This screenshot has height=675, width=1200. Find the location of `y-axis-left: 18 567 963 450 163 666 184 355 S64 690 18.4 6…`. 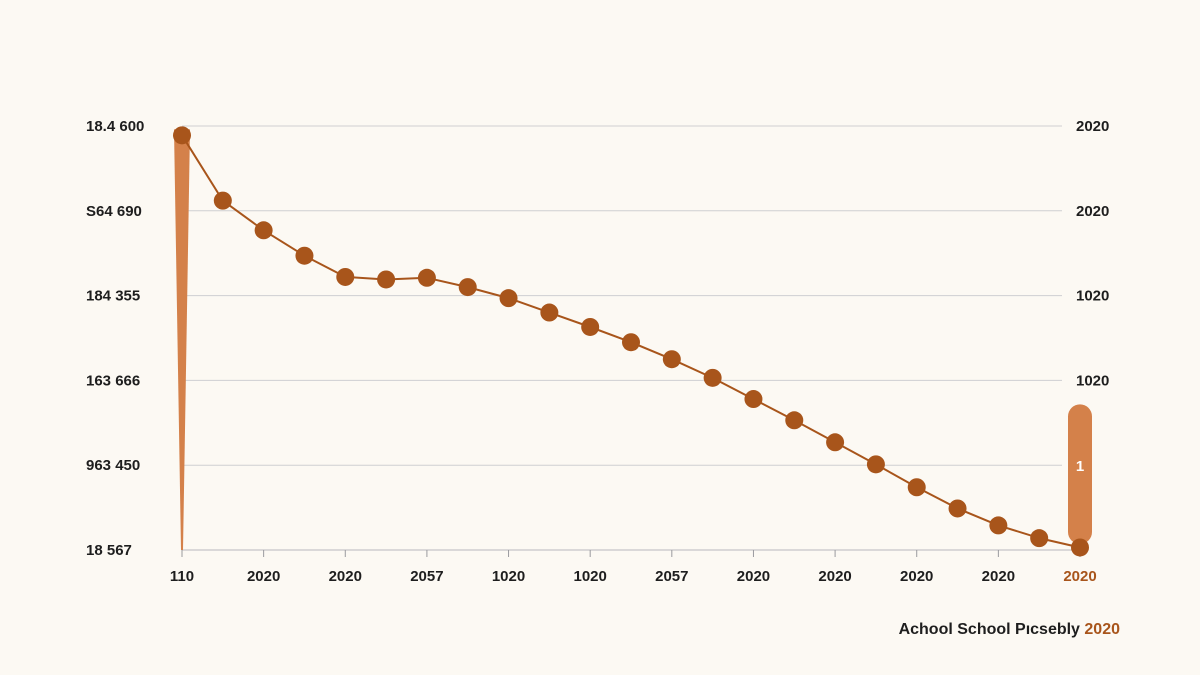

y-axis-left: 18 567 963 450 163 666 184 355 S64 690 18.4 6… is located at coordinates (115, 338).